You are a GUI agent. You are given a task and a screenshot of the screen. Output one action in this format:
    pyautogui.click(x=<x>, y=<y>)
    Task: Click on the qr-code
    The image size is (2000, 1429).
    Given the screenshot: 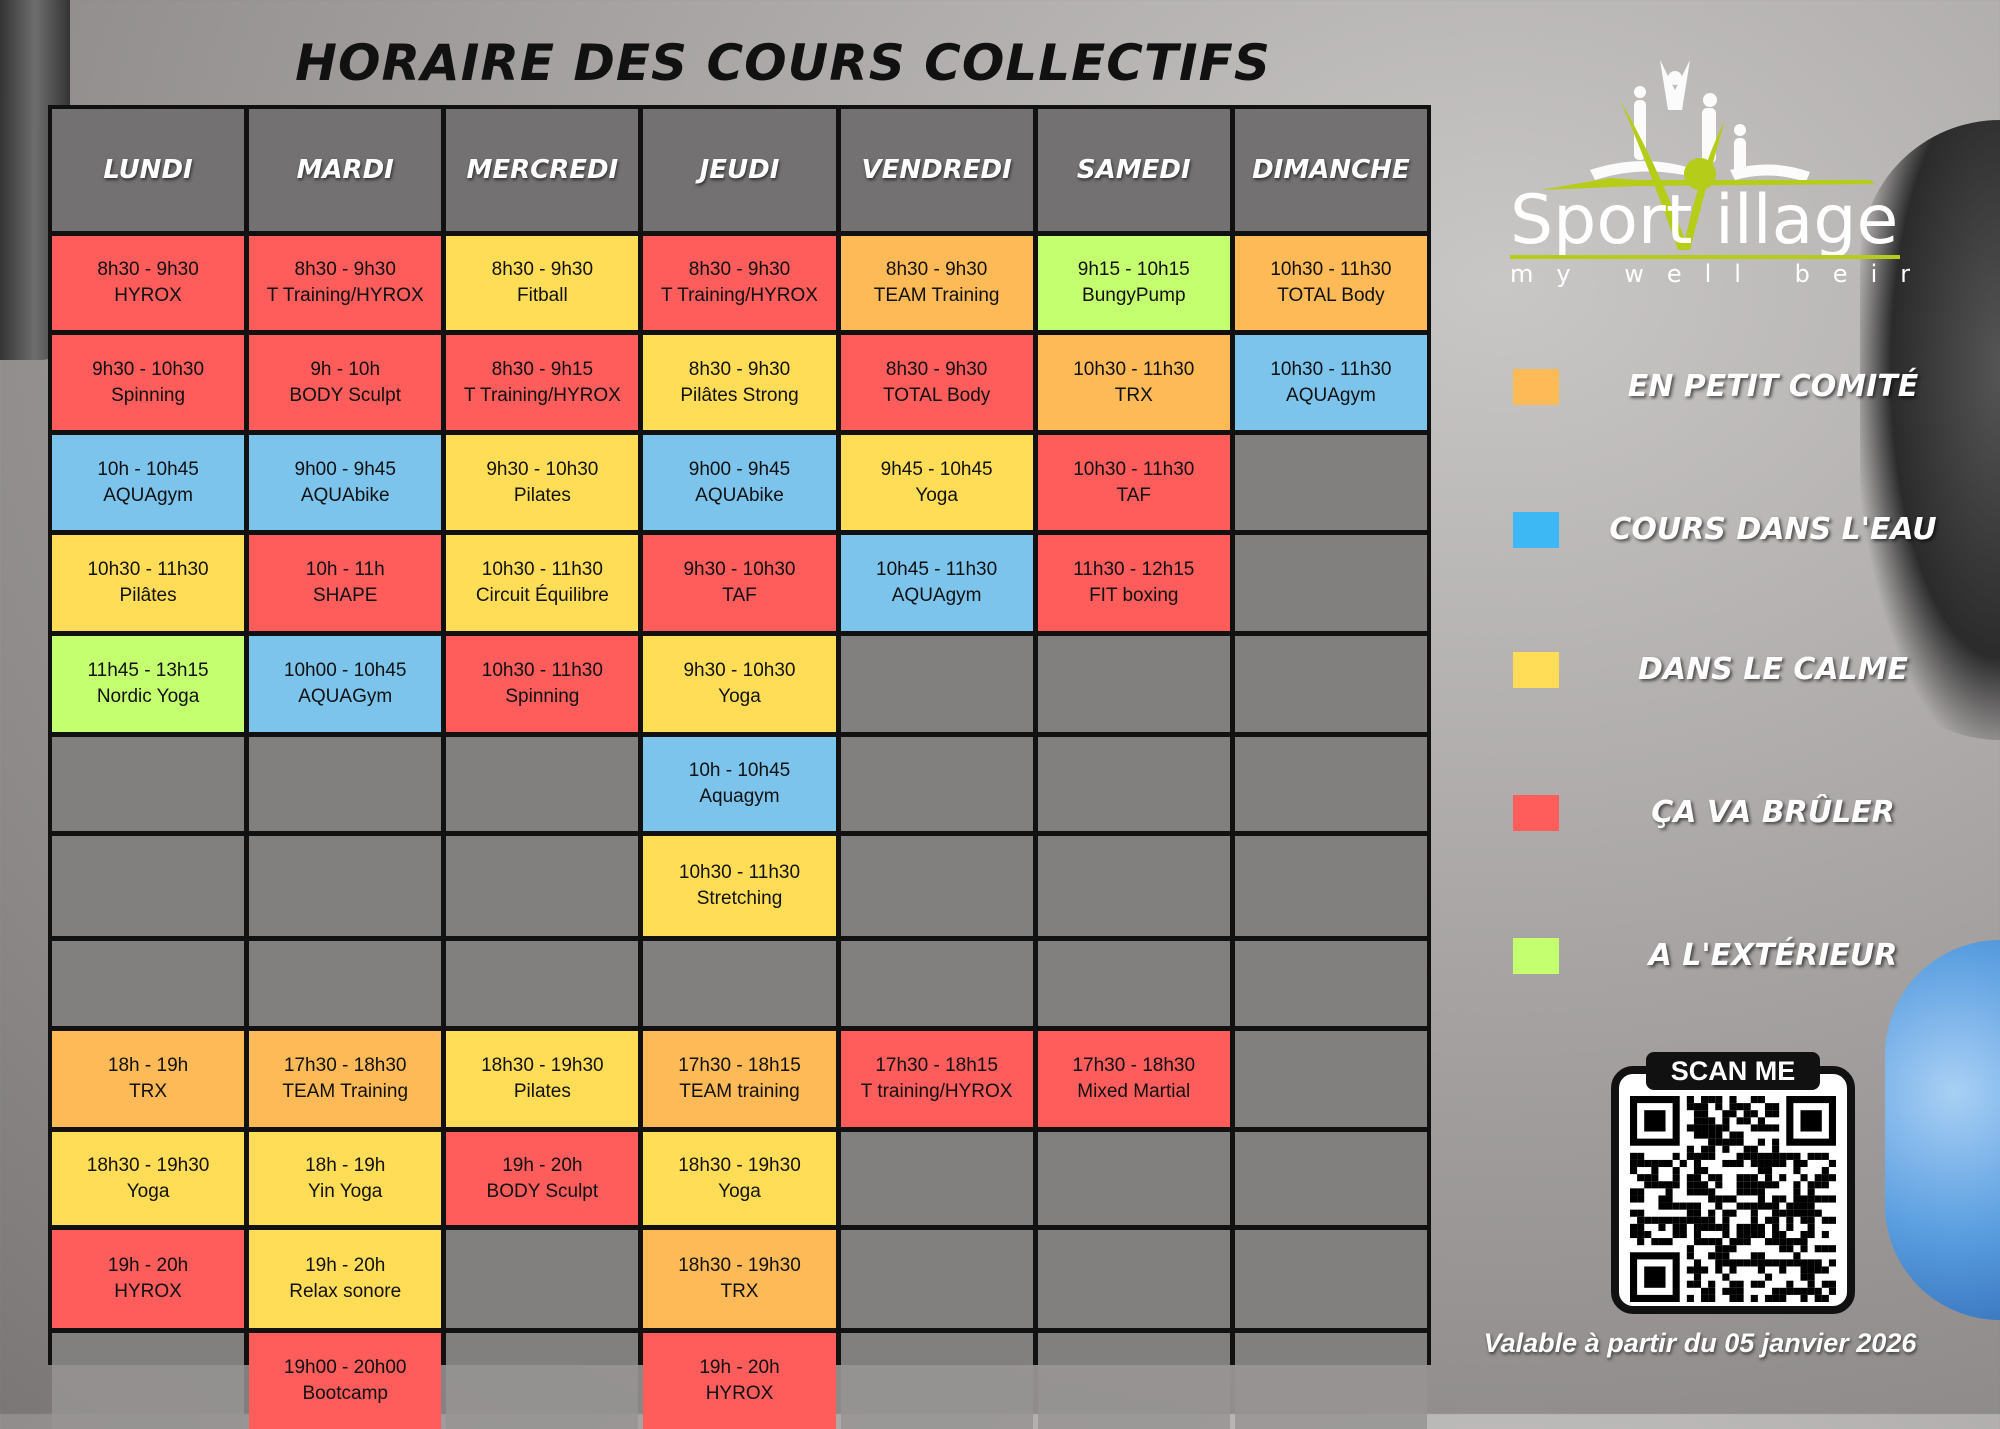 What is the action you would take?
    pyautogui.click(x=1733, y=1190)
    